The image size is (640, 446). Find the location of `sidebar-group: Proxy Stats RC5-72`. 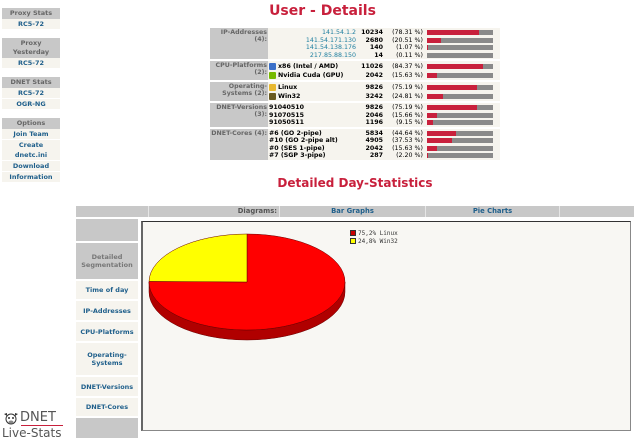

sidebar-group: Proxy Stats RC5-72 is located at coordinates (31, 19).